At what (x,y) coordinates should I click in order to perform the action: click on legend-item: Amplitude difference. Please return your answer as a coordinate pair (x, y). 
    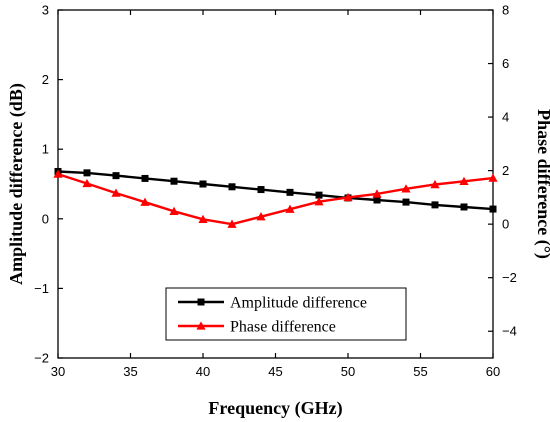
    Looking at the image, I should click on (272, 303).